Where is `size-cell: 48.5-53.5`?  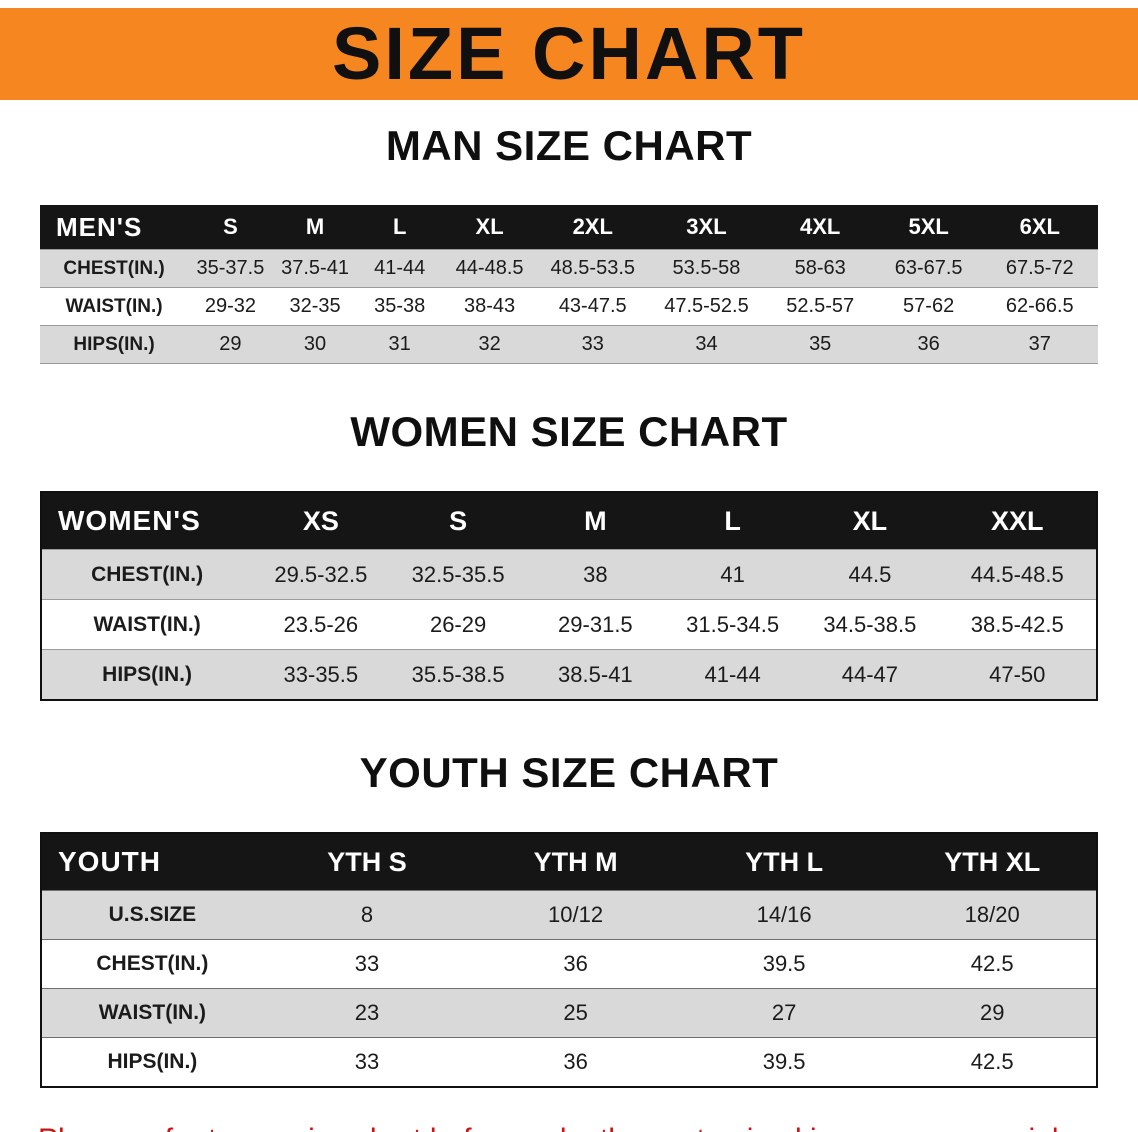 size-cell: 48.5-53.5 is located at coordinates (593, 269).